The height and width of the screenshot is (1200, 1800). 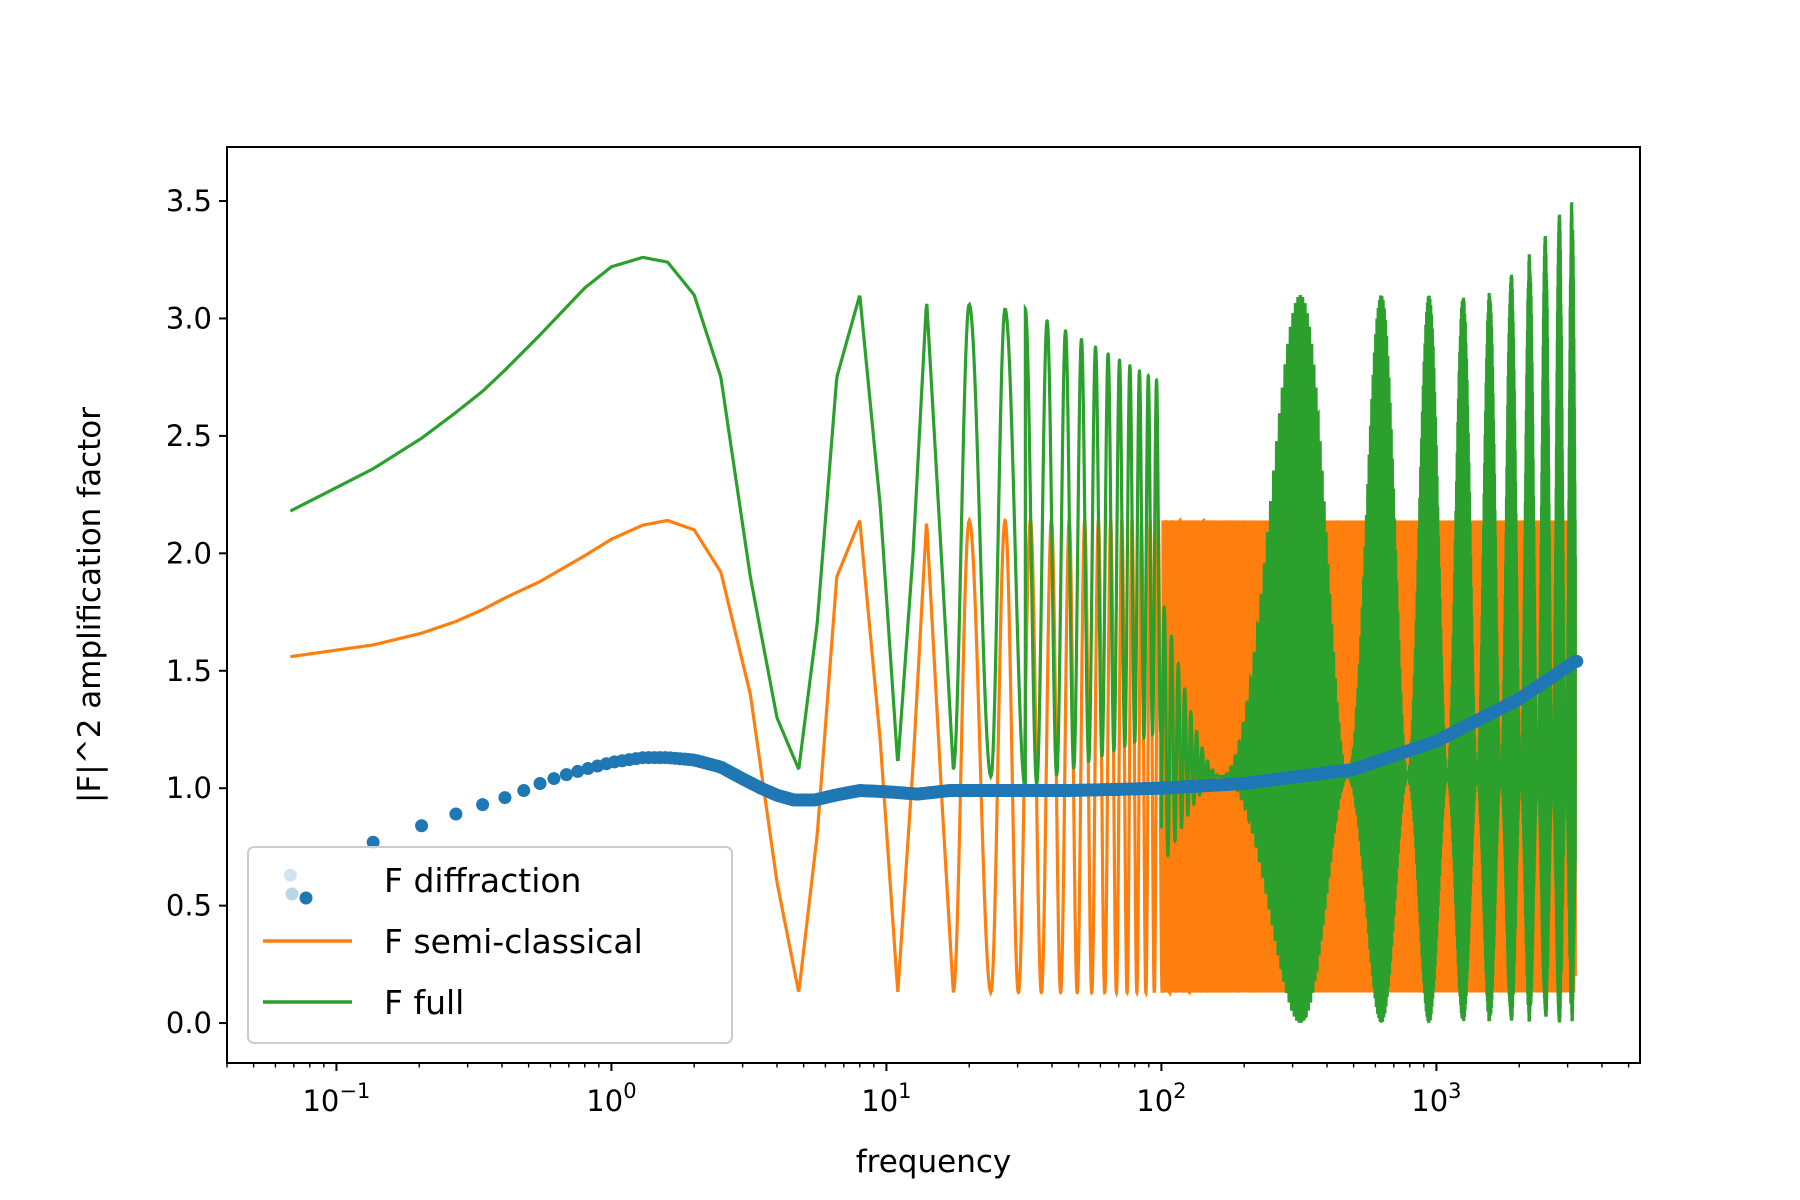 I want to click on legend-label: F diffraction, so click(x=482, y=880).